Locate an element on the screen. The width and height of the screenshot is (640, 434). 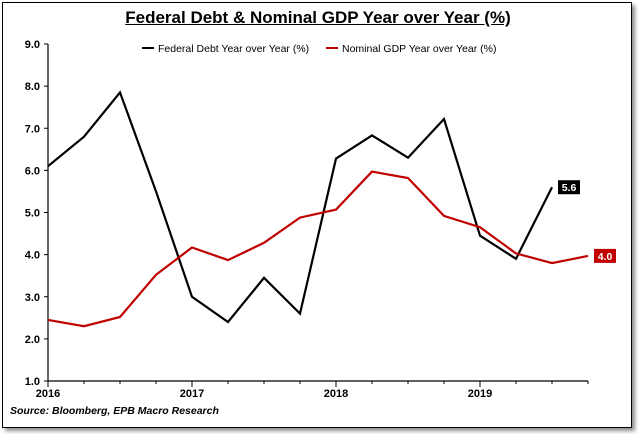
y-tick-label: 3.0 is located at coordinates (32, 298).